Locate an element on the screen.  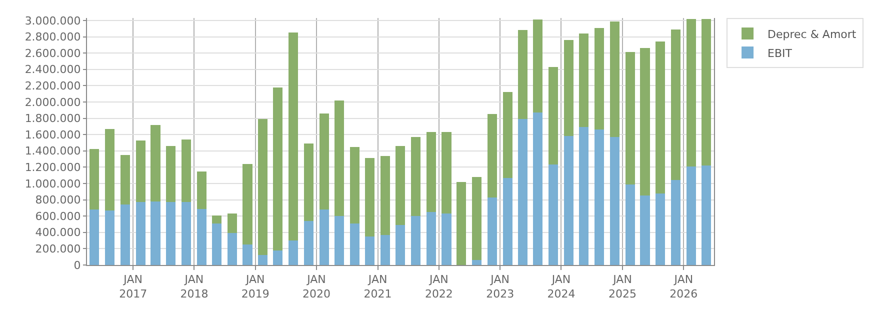
x-tick-label: JAN 2017 is located at coordinates (133, 286).